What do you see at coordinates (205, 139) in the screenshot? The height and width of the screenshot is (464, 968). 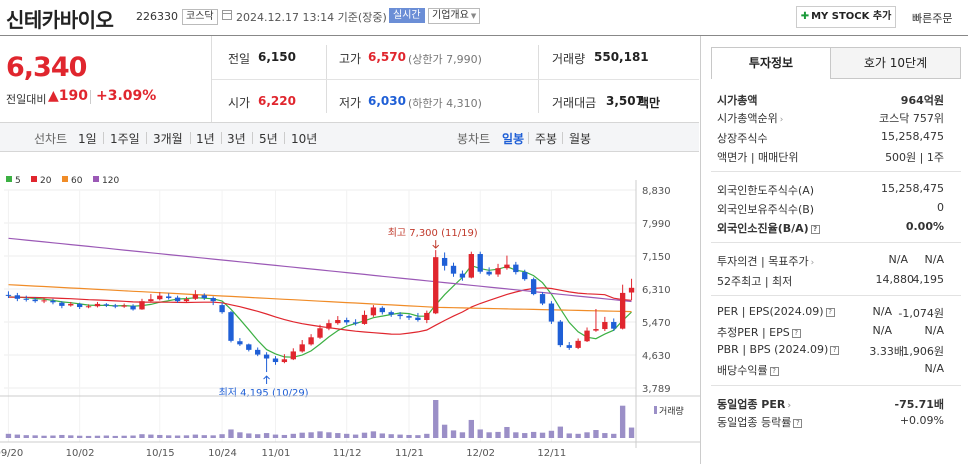 I see `tab-period-1y: 1년` at bounding box center [205, 139].